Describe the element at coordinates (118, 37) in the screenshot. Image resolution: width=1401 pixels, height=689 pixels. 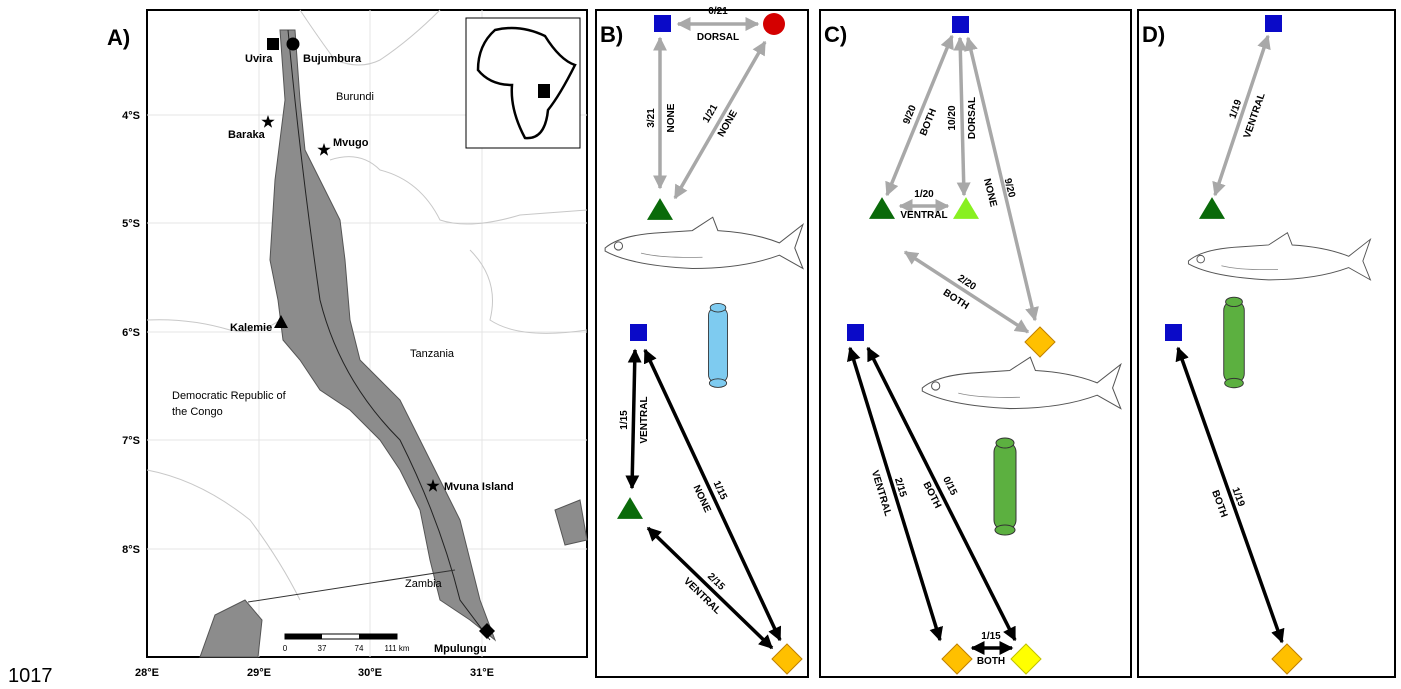
I see `panel-label: A)` at that location.